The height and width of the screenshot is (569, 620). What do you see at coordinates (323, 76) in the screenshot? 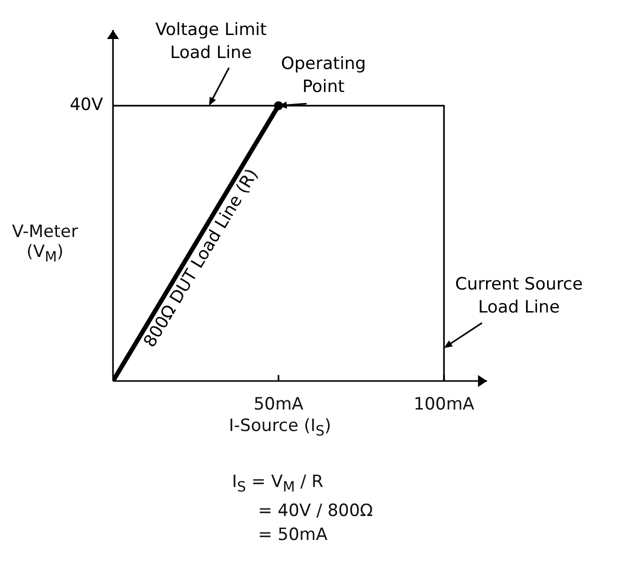
I see `annotation: Operating Point` at bounding box center [323, 76].